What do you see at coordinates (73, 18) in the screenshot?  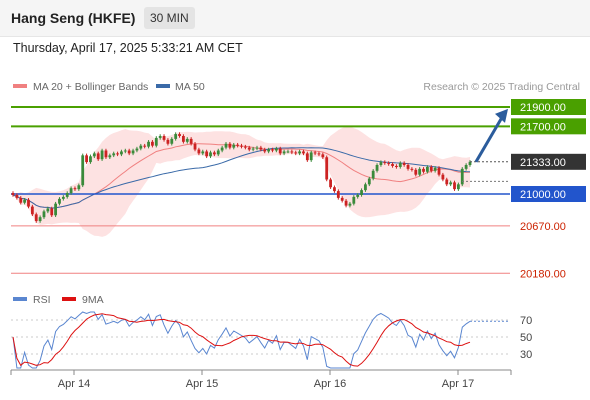 I see `chart-title: Hang Seng (HKFE)` at bounding box center [73, 18].